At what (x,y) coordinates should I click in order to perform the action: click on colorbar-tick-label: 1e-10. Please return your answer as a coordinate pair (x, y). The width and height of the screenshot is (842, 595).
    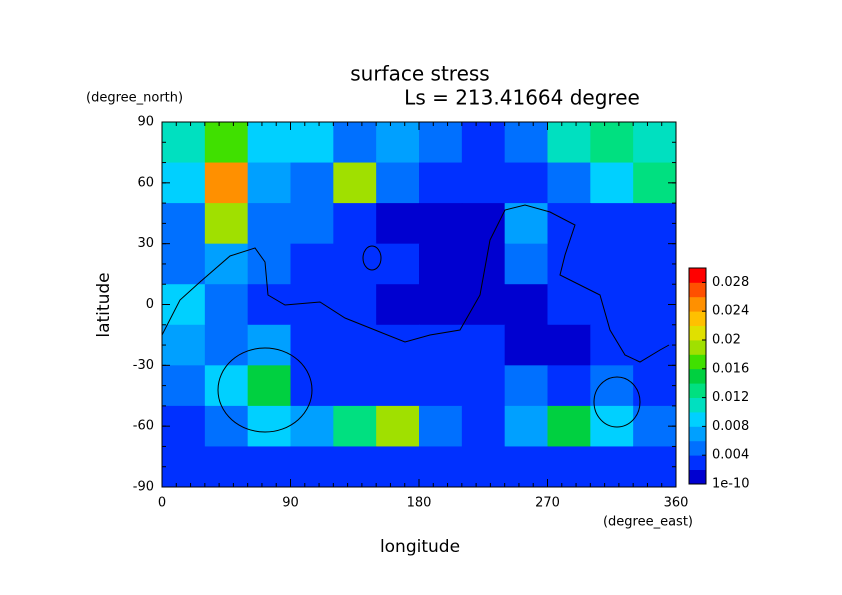
    Looking at the image, I should click on (731, 484).